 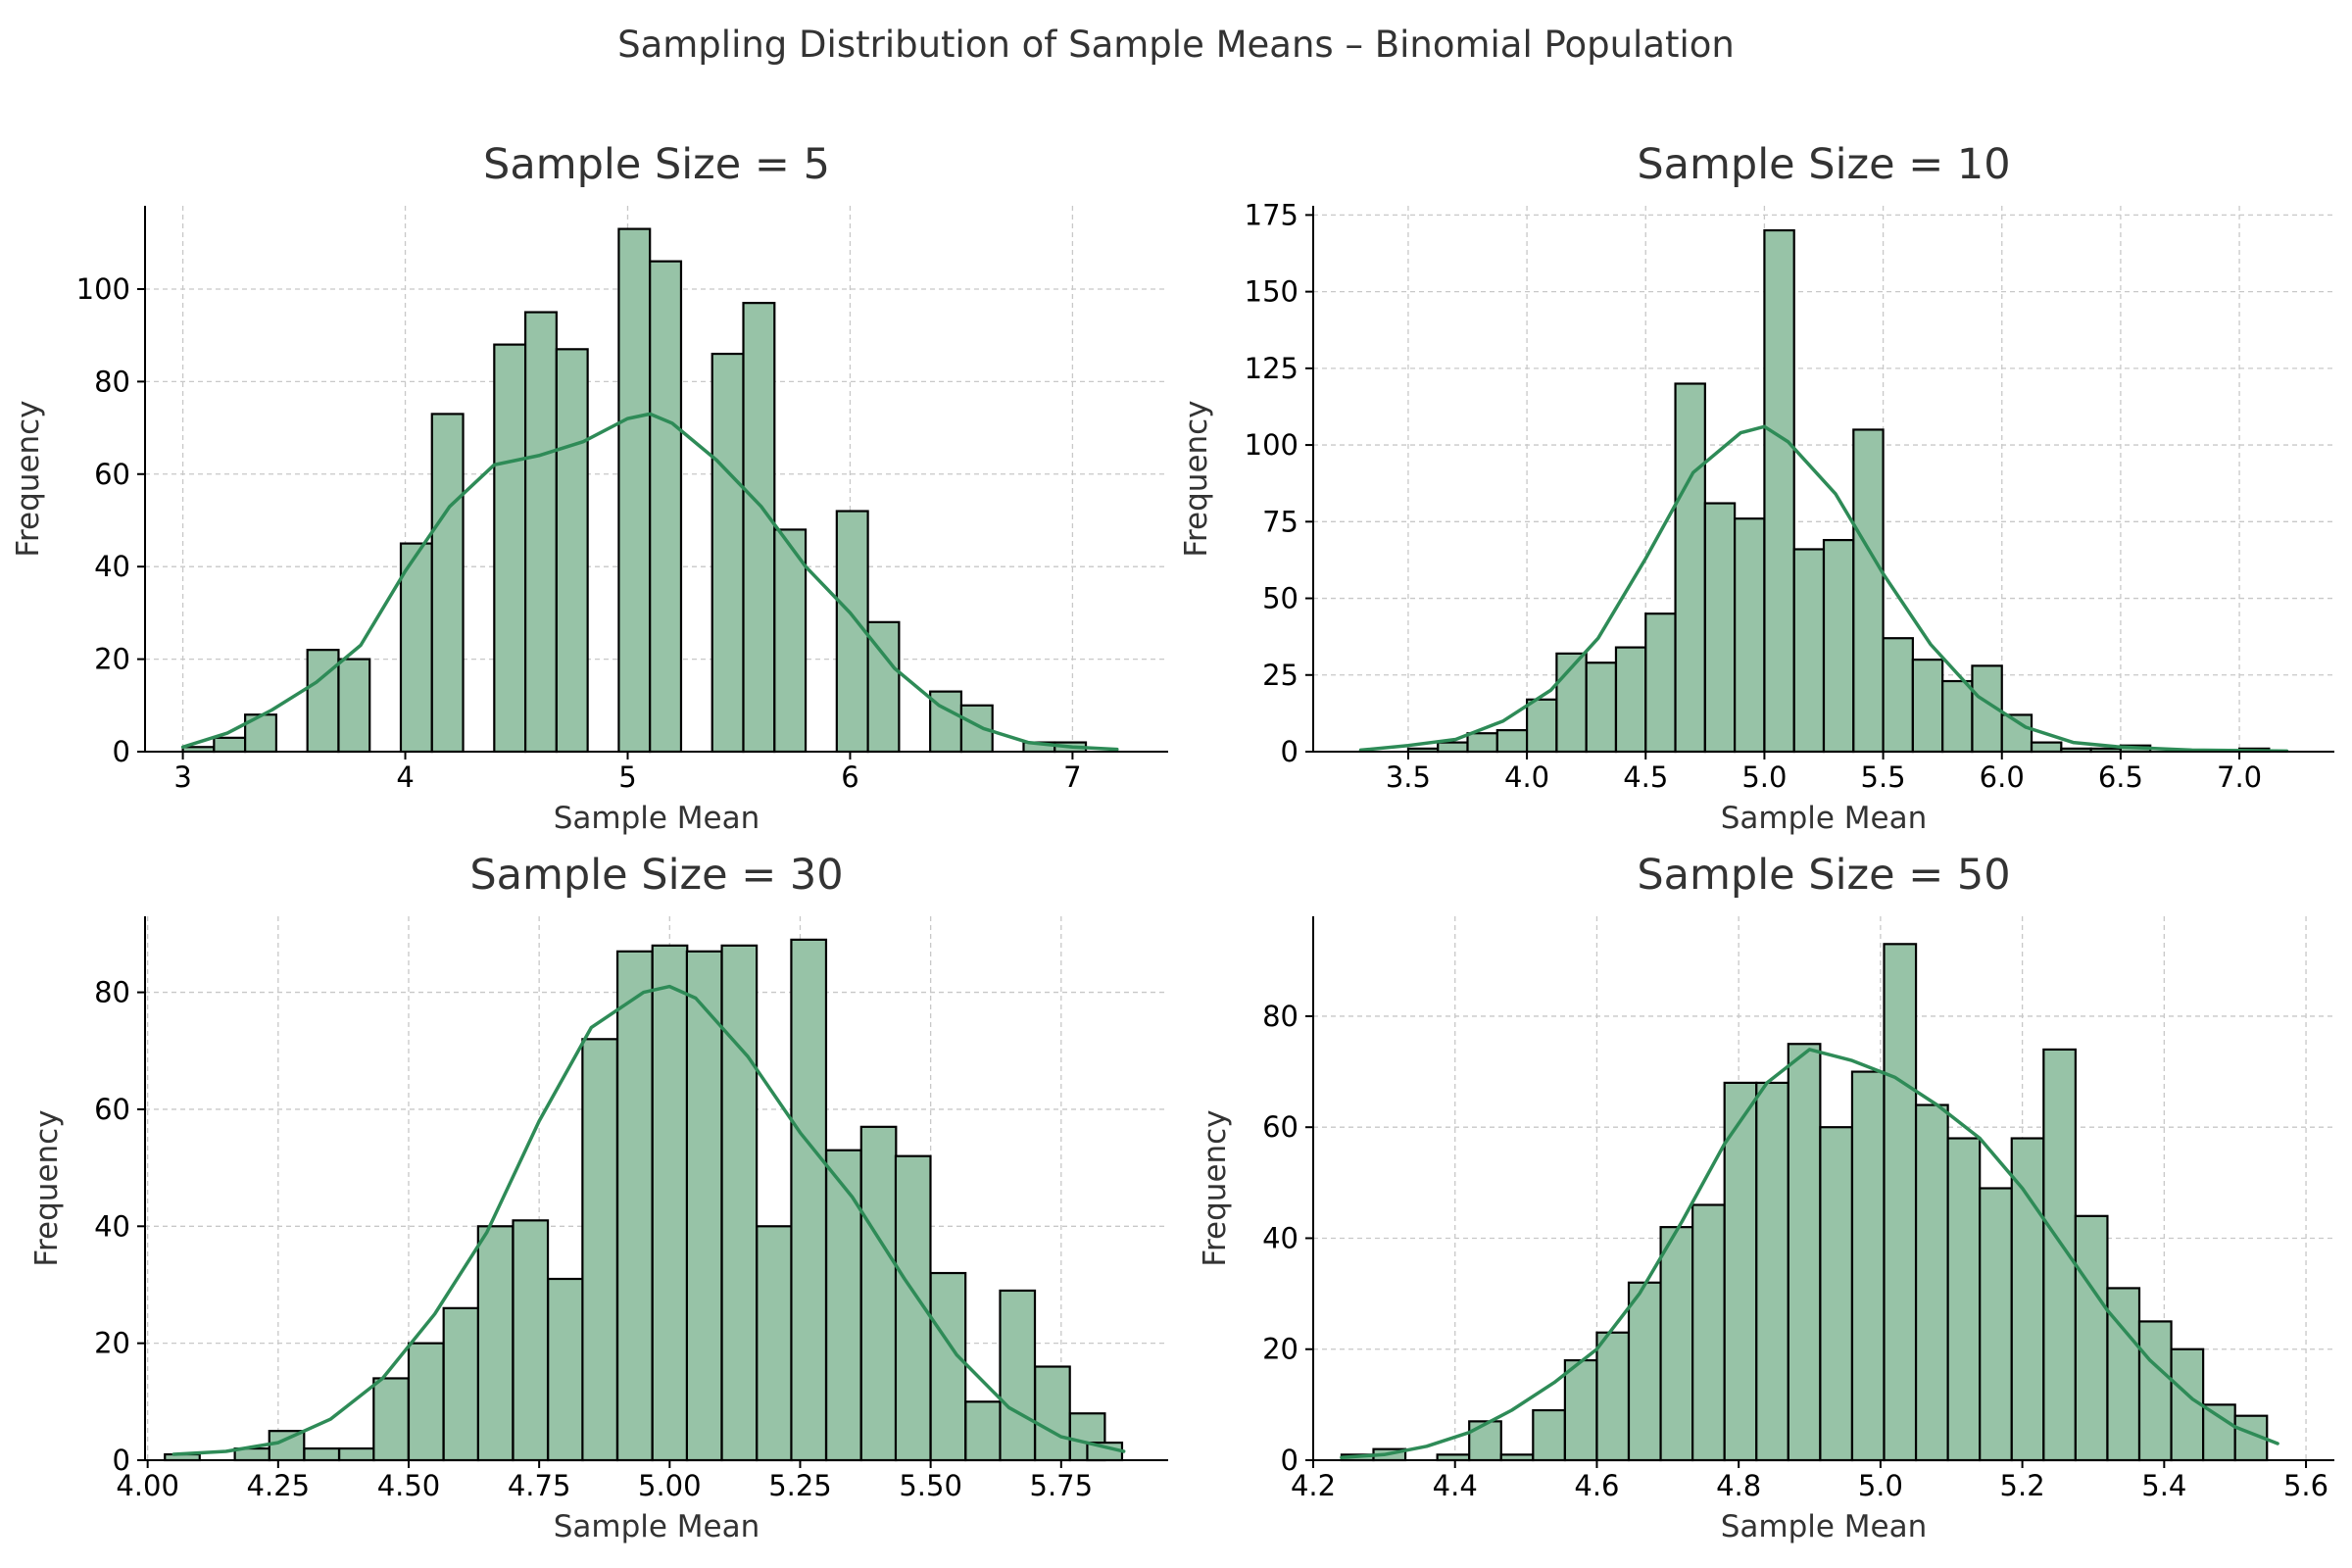 What do you see at coordinates (1823, 164) in the screenshot?
I see `subplot-title: Sample Size = 10` at bounding box center [1823, 164].